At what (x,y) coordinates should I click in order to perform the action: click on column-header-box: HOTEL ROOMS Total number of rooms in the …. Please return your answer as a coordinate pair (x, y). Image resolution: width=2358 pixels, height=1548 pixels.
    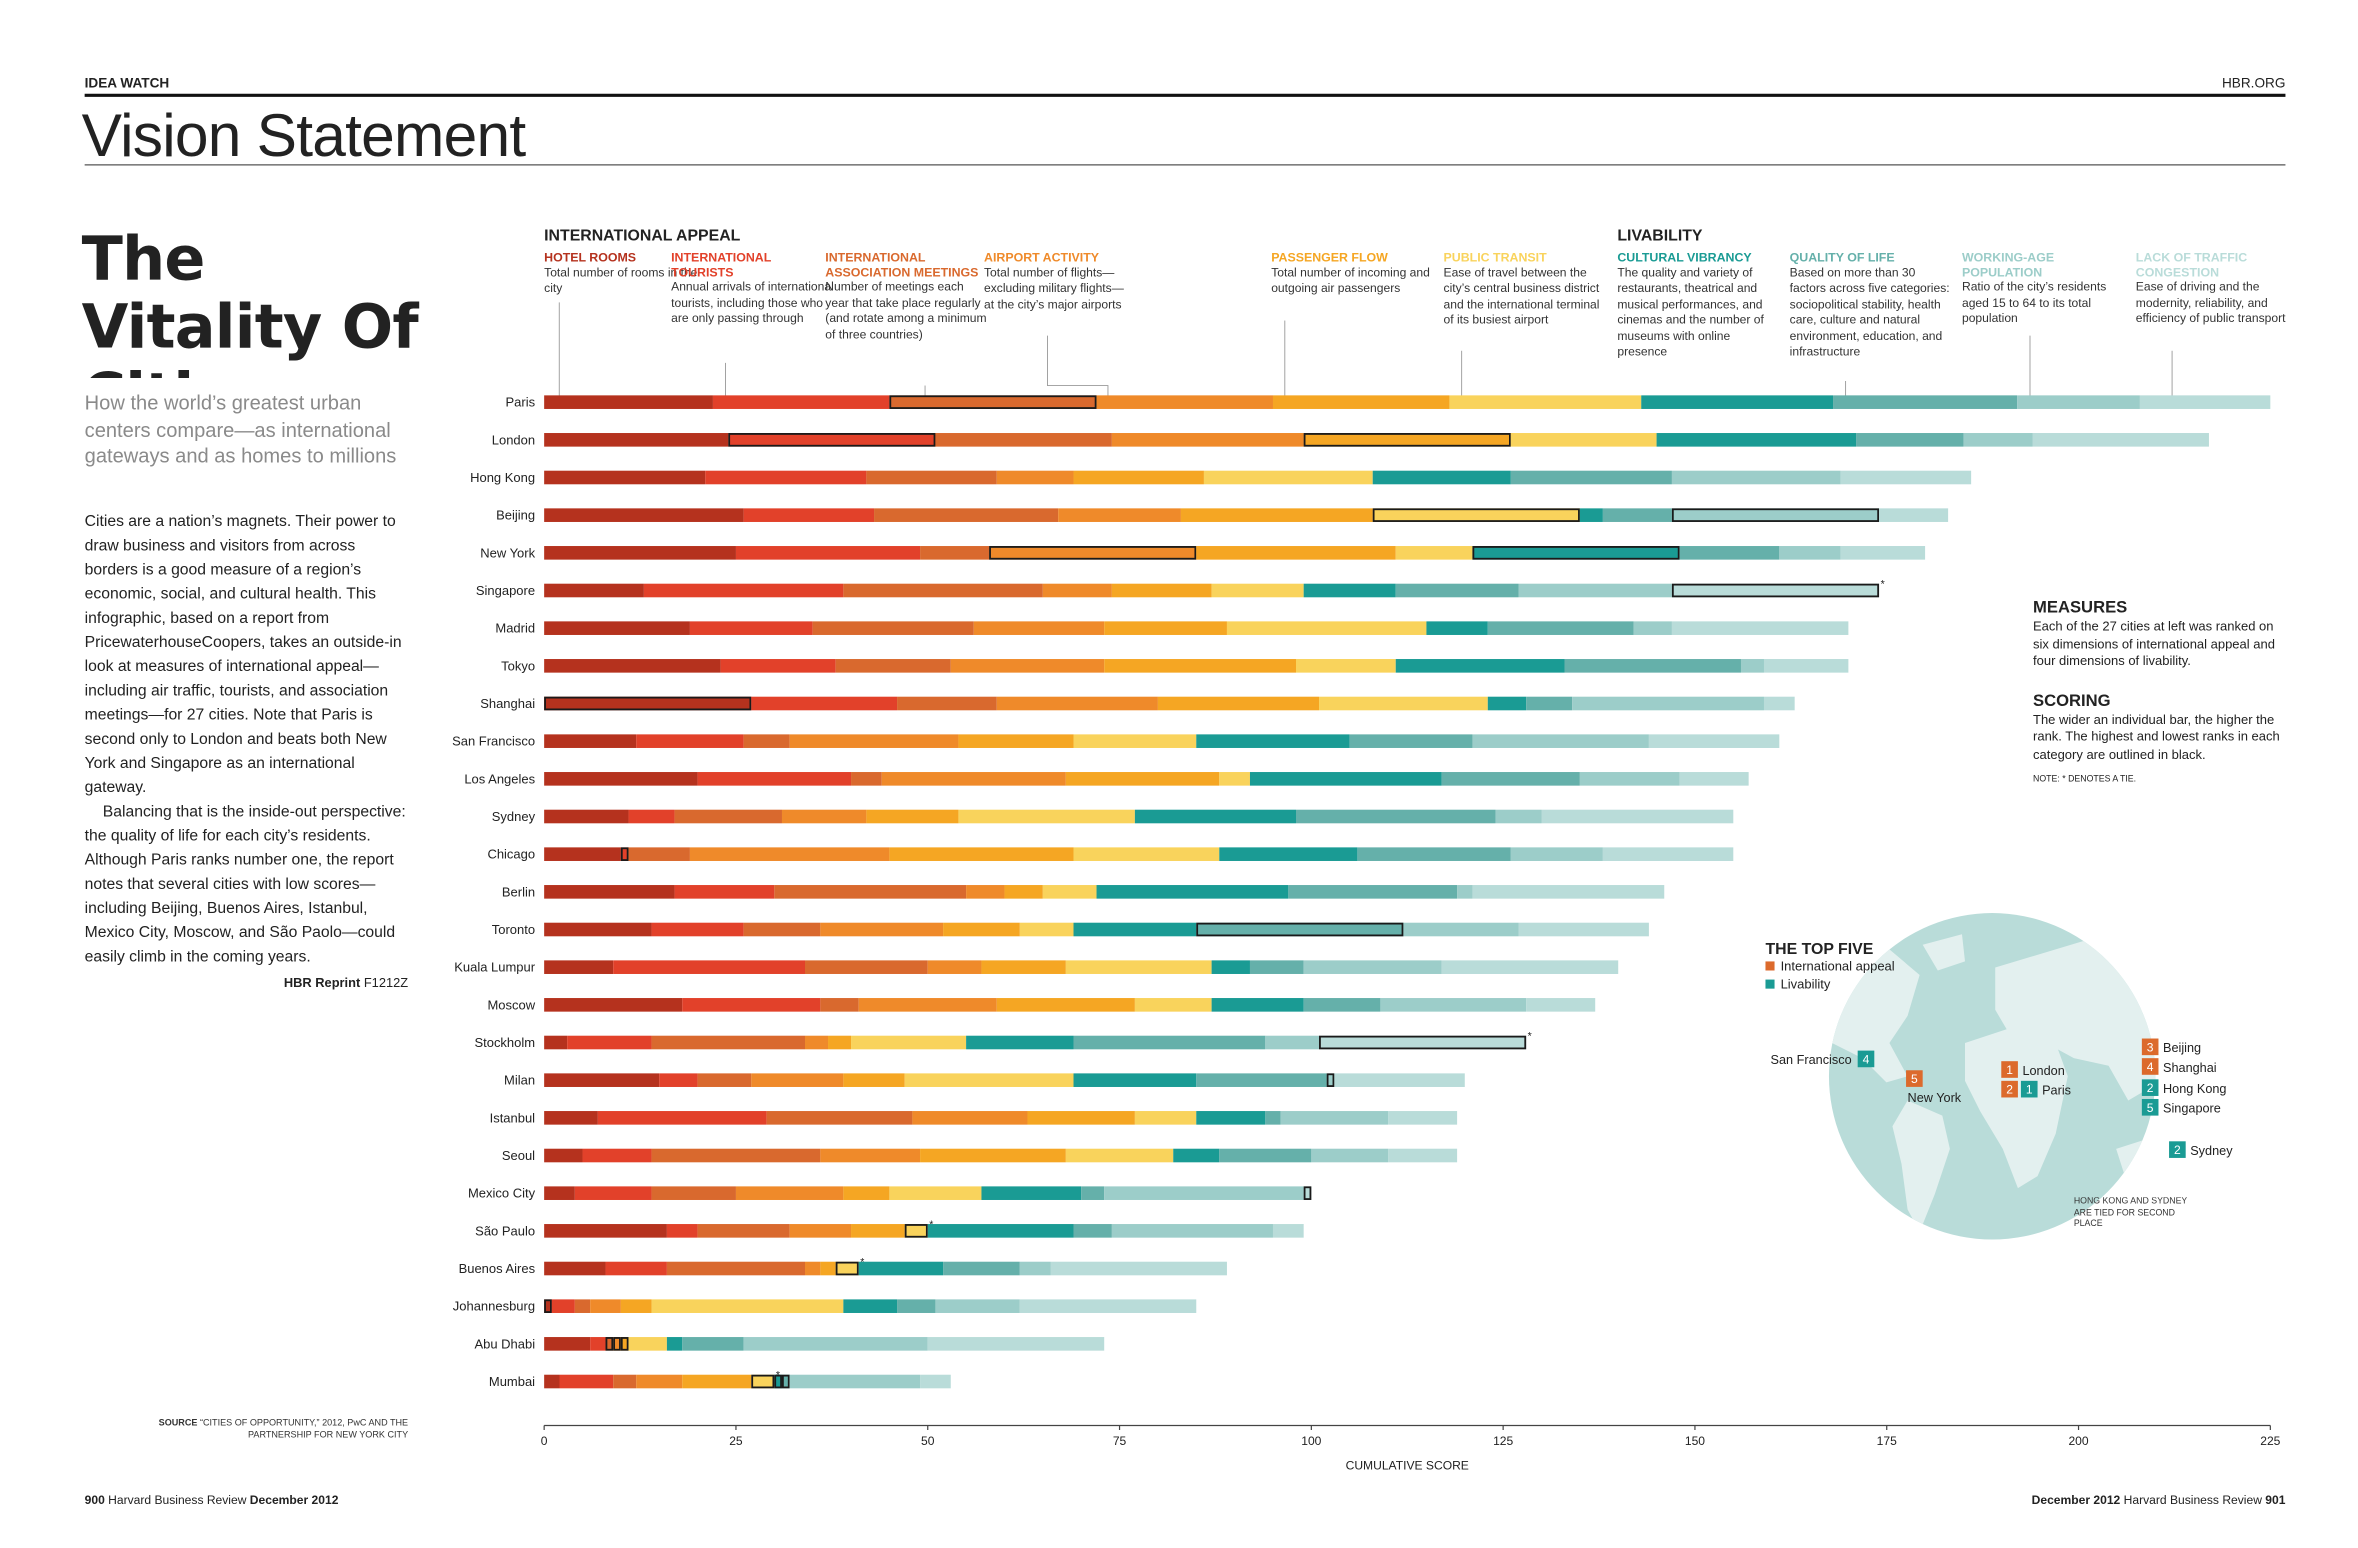
    Looking at the image, I should click on (625, 274).